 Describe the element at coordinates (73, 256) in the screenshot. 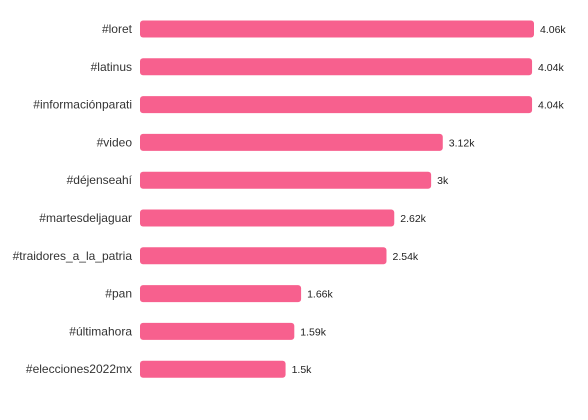

I see `category-label: #traidores_a_la_patria` at that location.